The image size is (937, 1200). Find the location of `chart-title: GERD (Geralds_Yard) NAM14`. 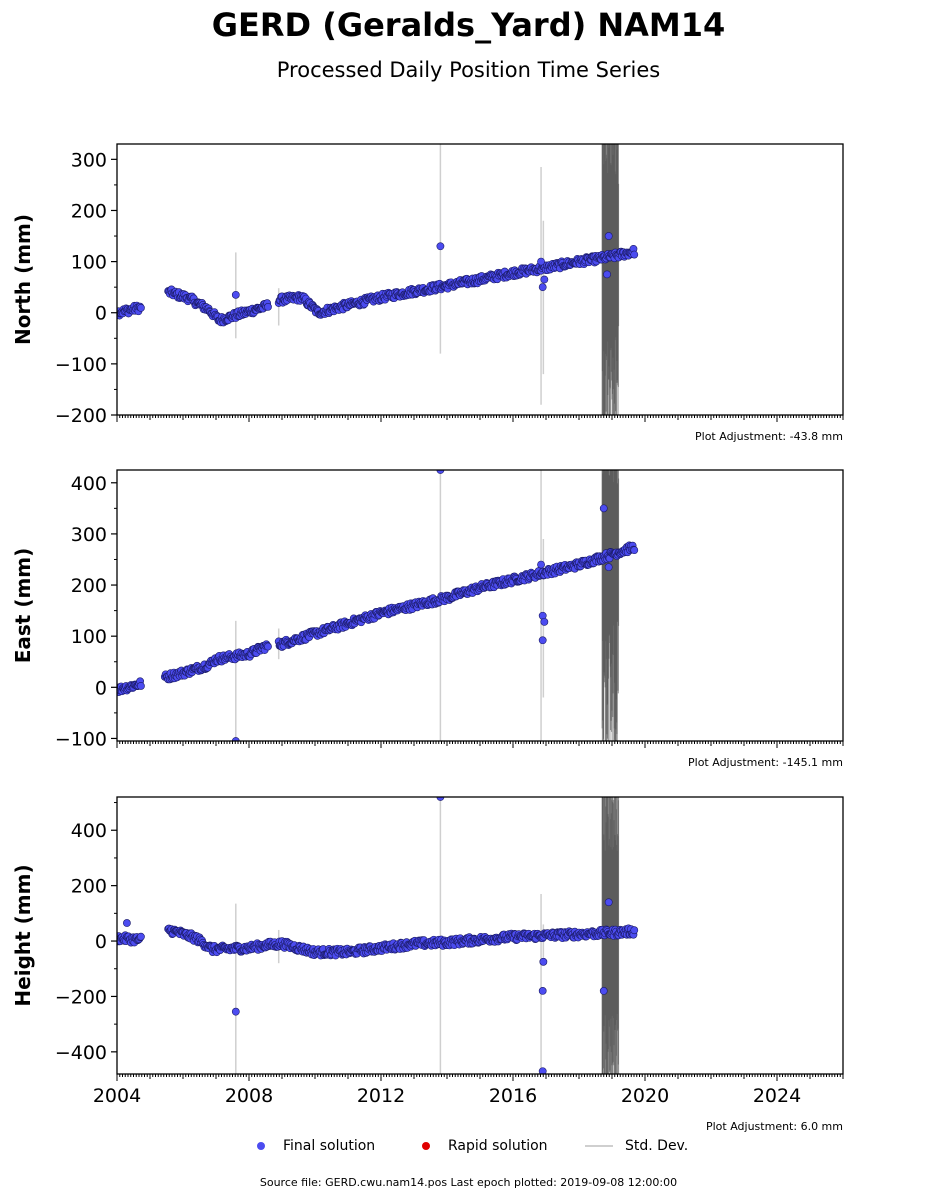

chart-title: GERD (Geralds_Yard) NAM14 is located at coordinates (468, 25).